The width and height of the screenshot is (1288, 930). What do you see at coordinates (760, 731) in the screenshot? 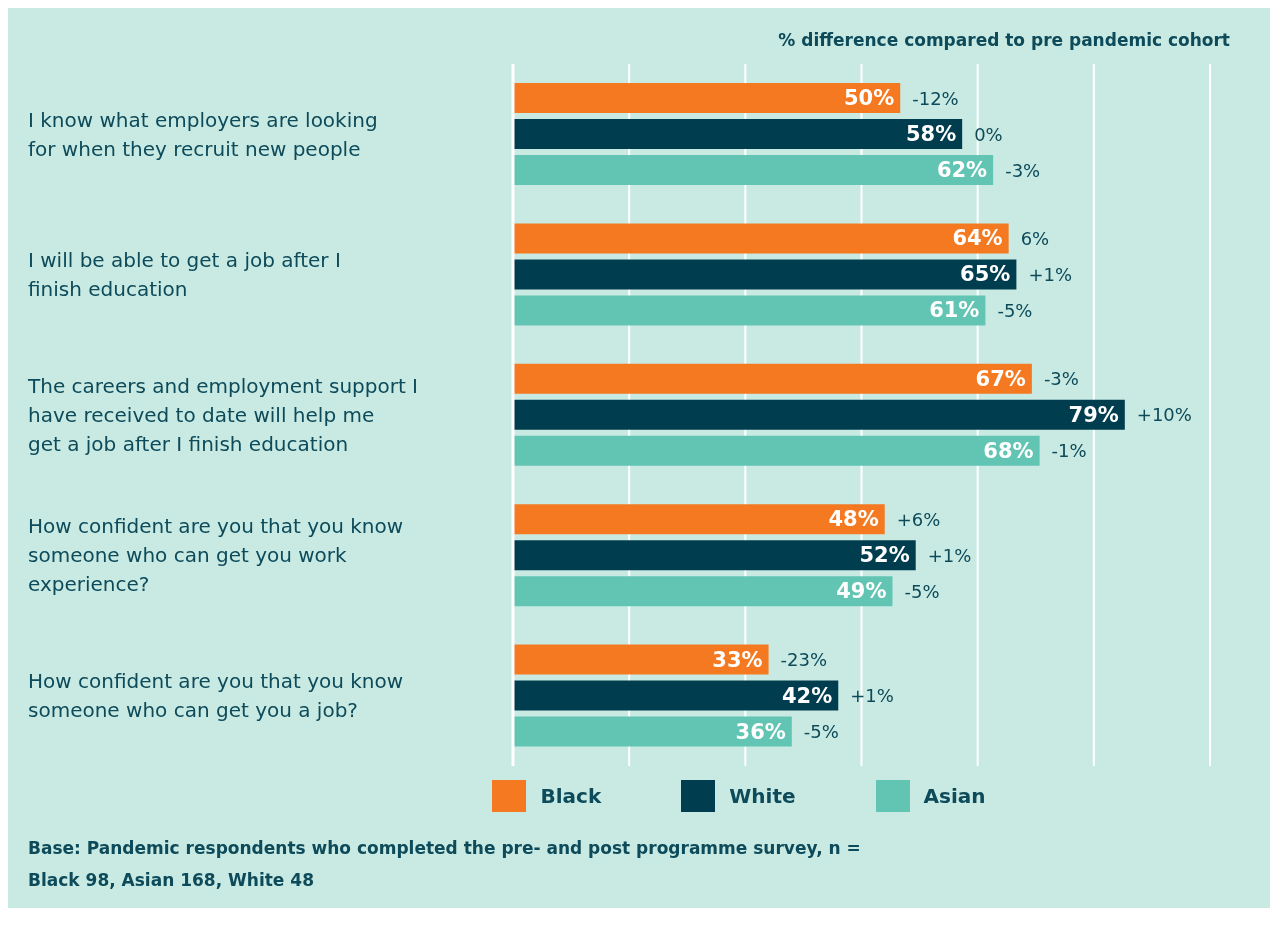
I see `data-label: 36%` at bounding box center [760, 731].